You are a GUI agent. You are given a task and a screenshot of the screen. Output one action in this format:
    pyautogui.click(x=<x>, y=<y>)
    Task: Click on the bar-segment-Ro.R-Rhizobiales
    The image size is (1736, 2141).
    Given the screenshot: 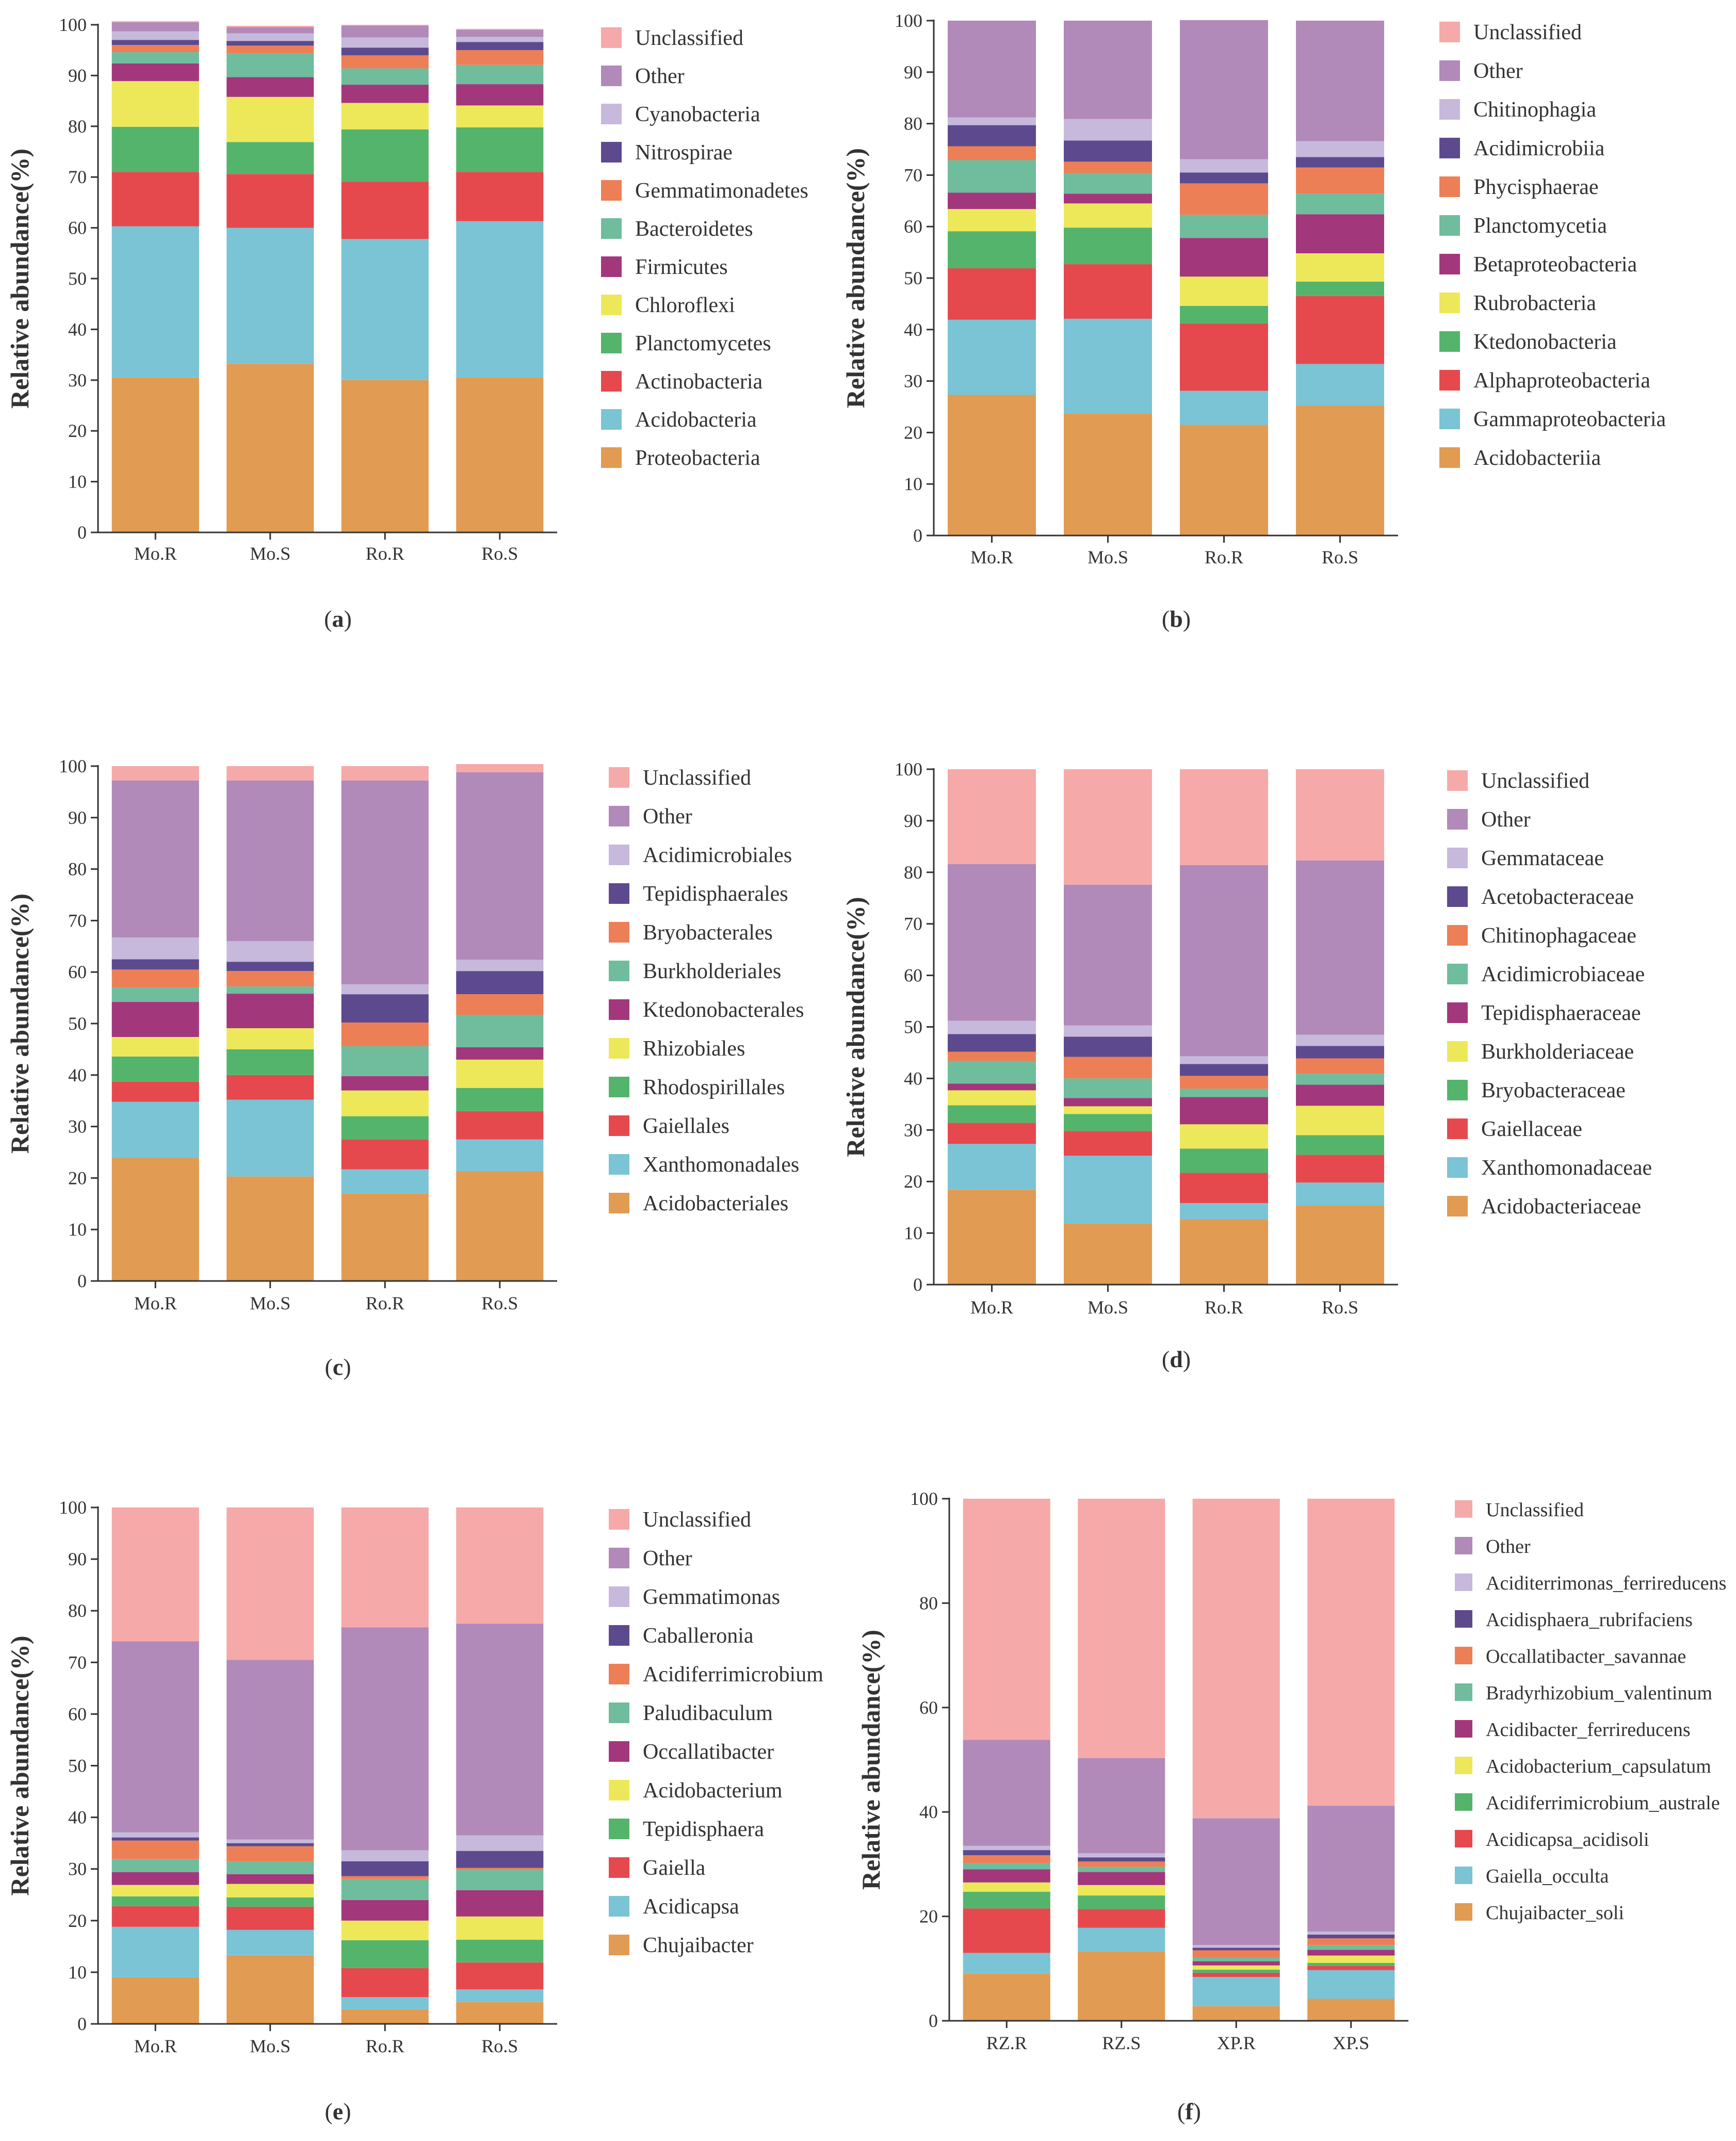 What is the action you would take?
    pyautogui.click(x=385, y=1103)
    